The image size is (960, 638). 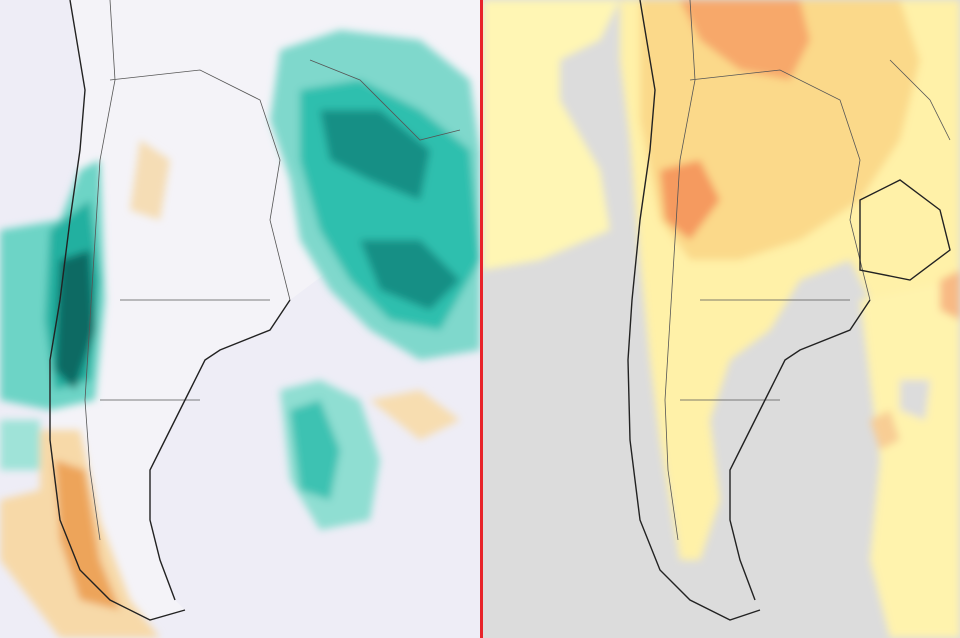 I want to click on divider, so click(x=481, y=319).